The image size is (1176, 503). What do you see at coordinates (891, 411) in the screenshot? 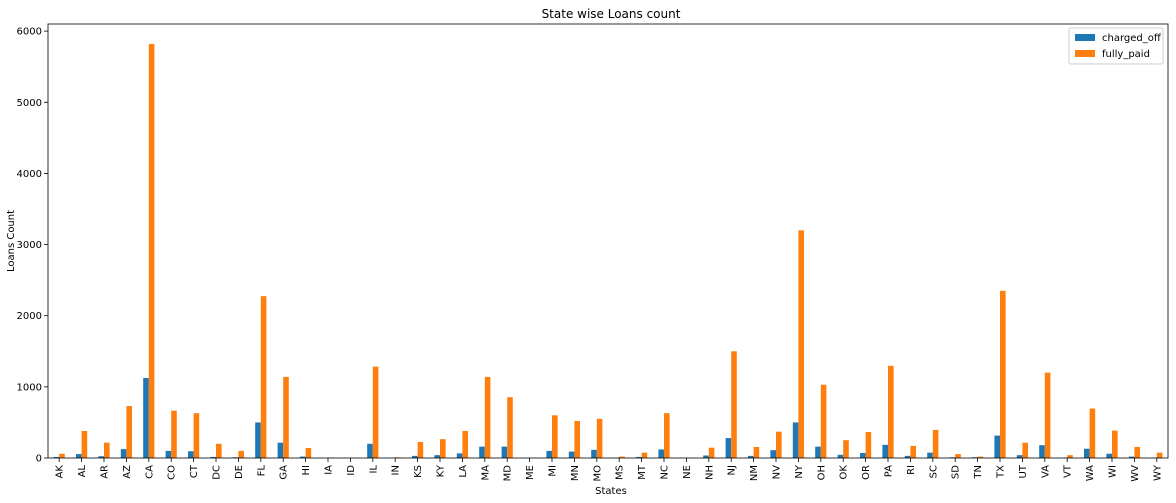
I see `bar-fully_paid-PA` at bounding box center [891, 411].